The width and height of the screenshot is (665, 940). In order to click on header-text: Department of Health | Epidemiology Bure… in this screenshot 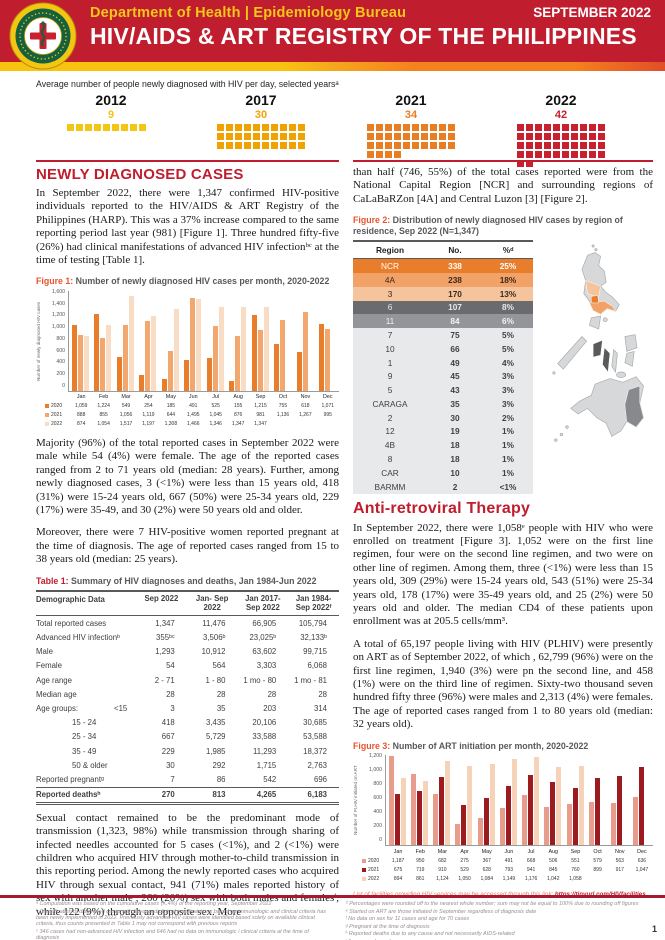, I will do `click(370, 27)`.